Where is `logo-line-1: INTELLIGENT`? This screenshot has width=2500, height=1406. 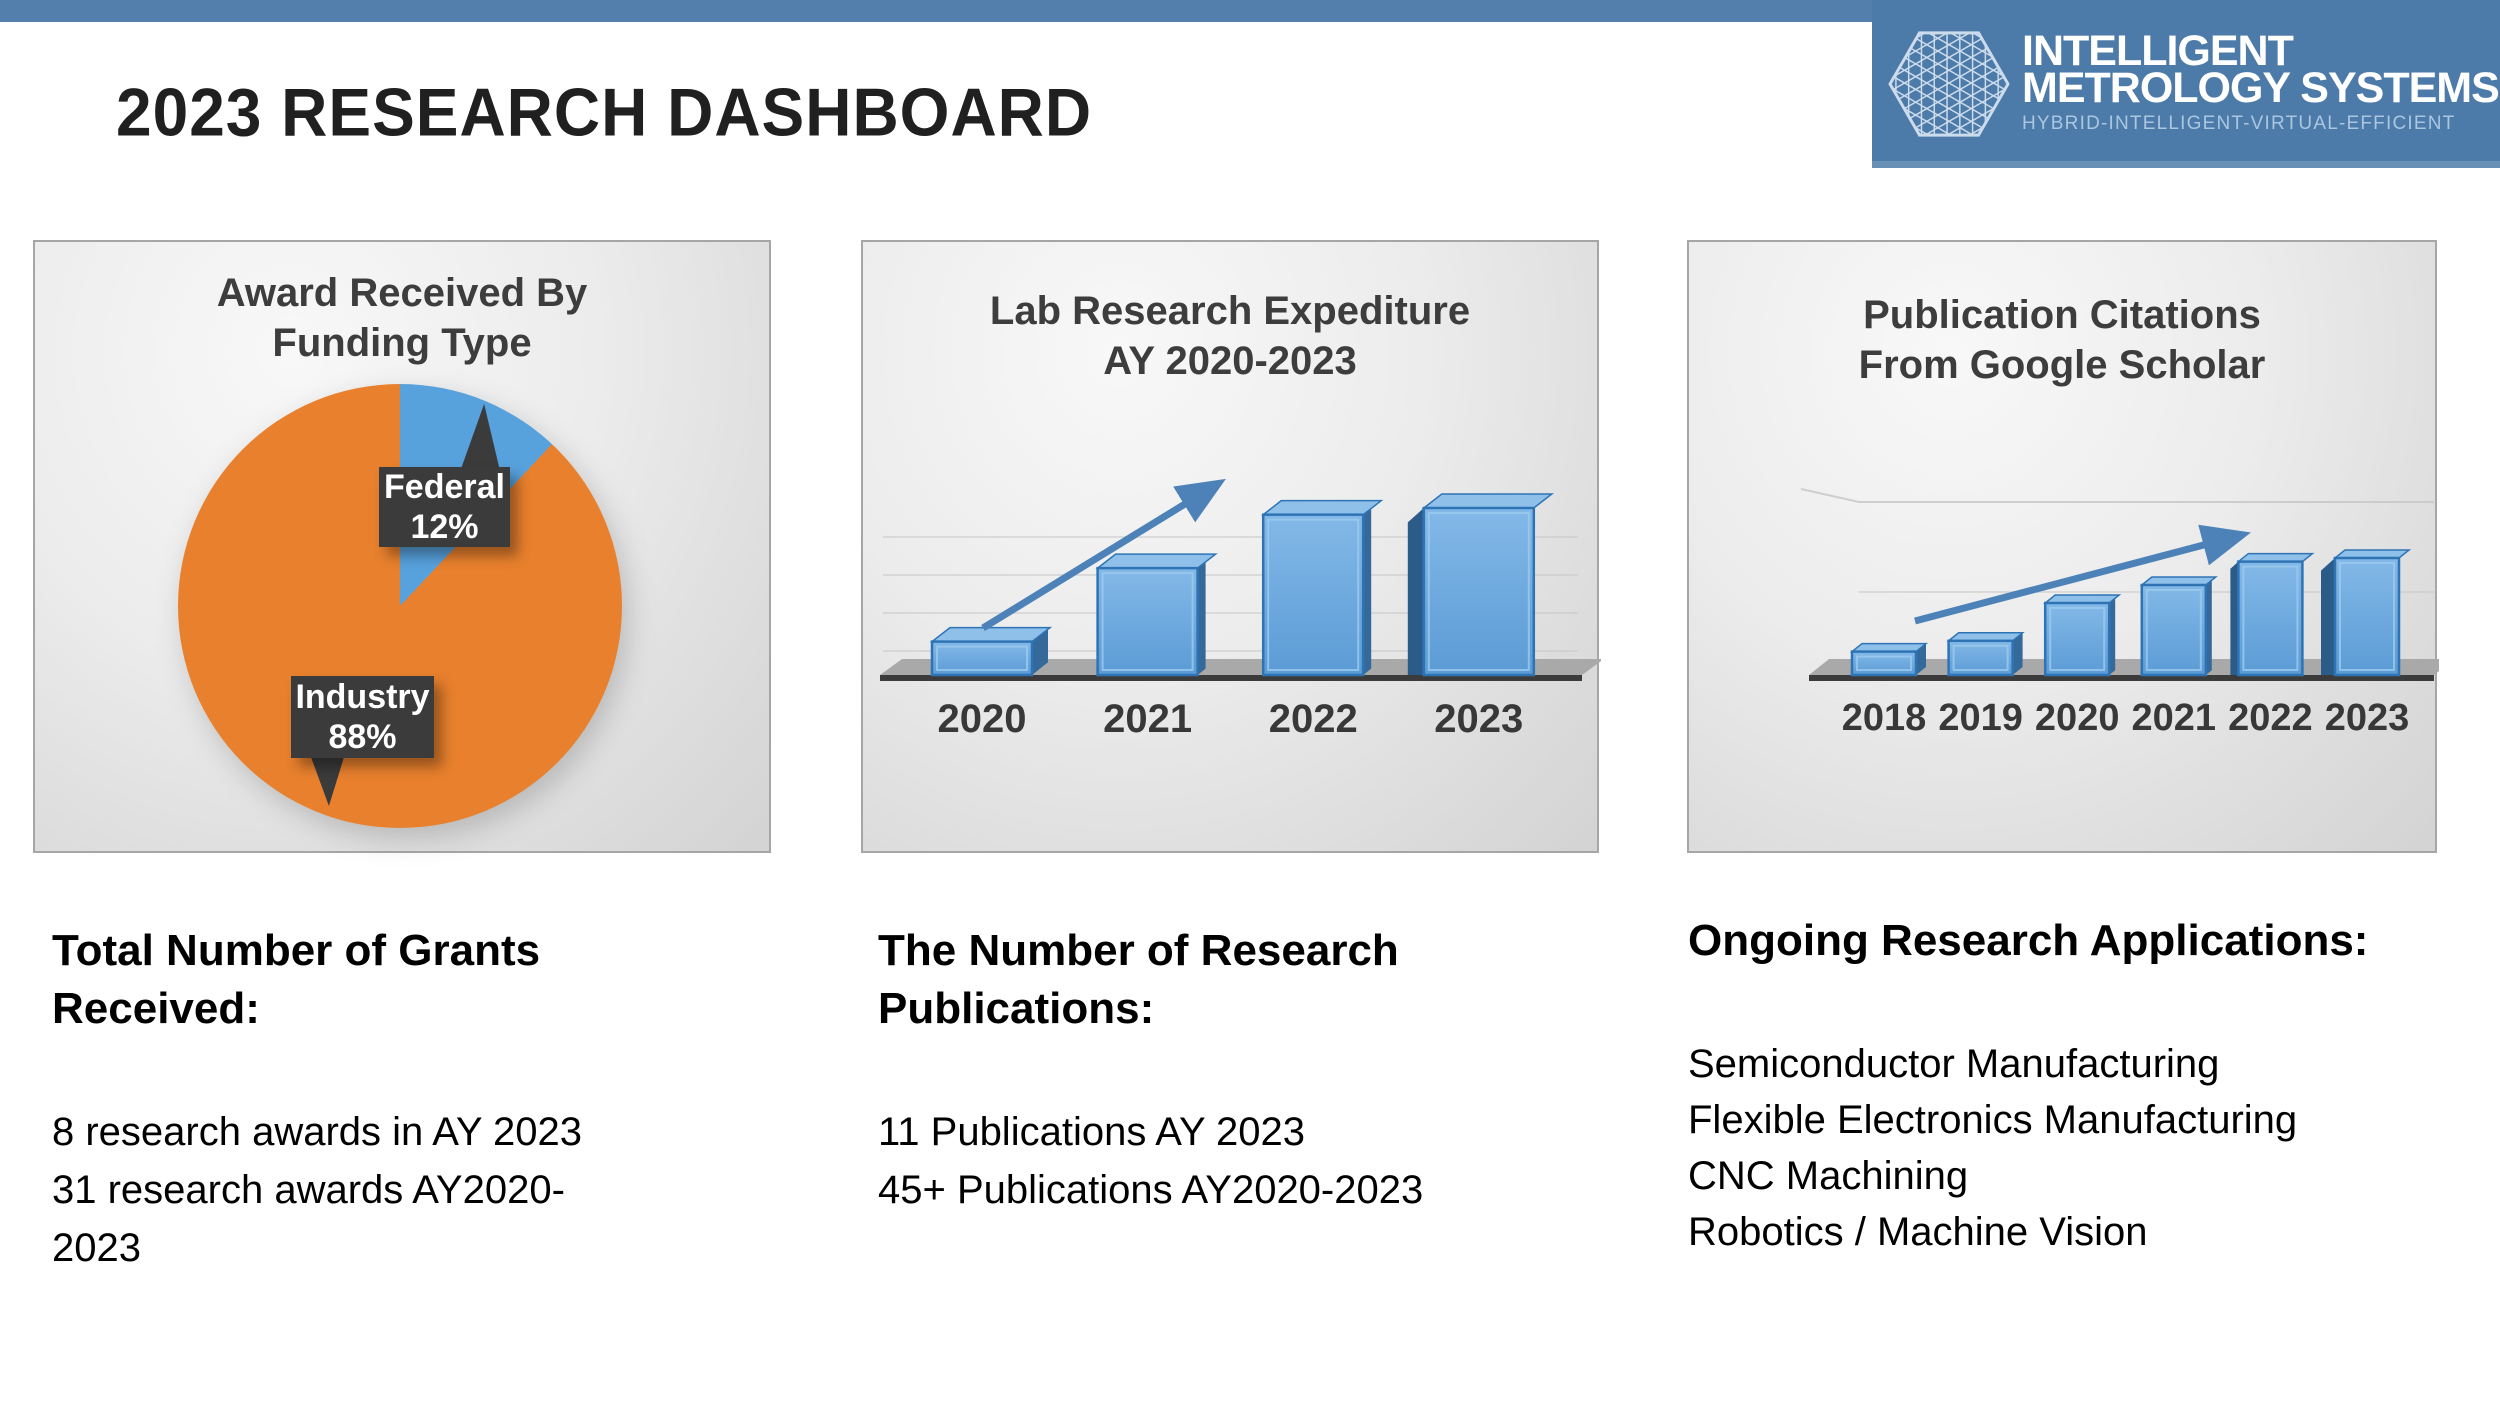
logo-line-1: INTELLIGENT is located at coordinates (2158, 51).